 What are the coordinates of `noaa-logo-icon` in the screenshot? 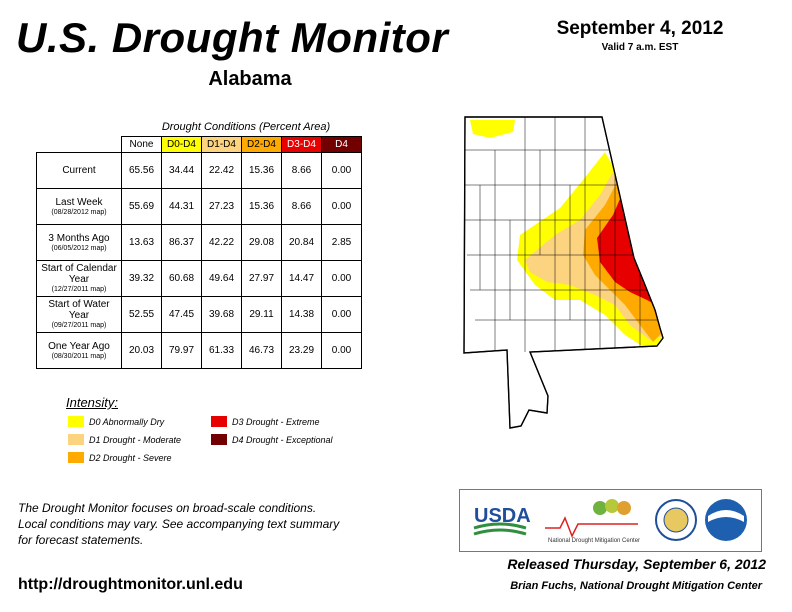 It's located at (726, 520).